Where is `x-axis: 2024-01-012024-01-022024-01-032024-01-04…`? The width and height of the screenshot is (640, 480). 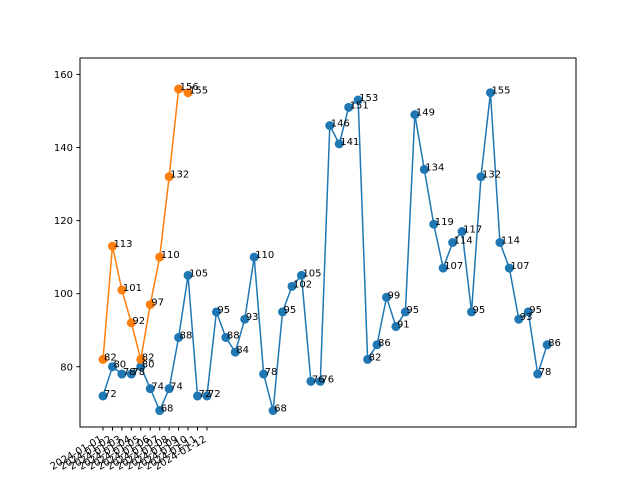
x-axis: 2024-01-012024-01-022024-01-032024-01-04… is located at coordinates (128, 450).